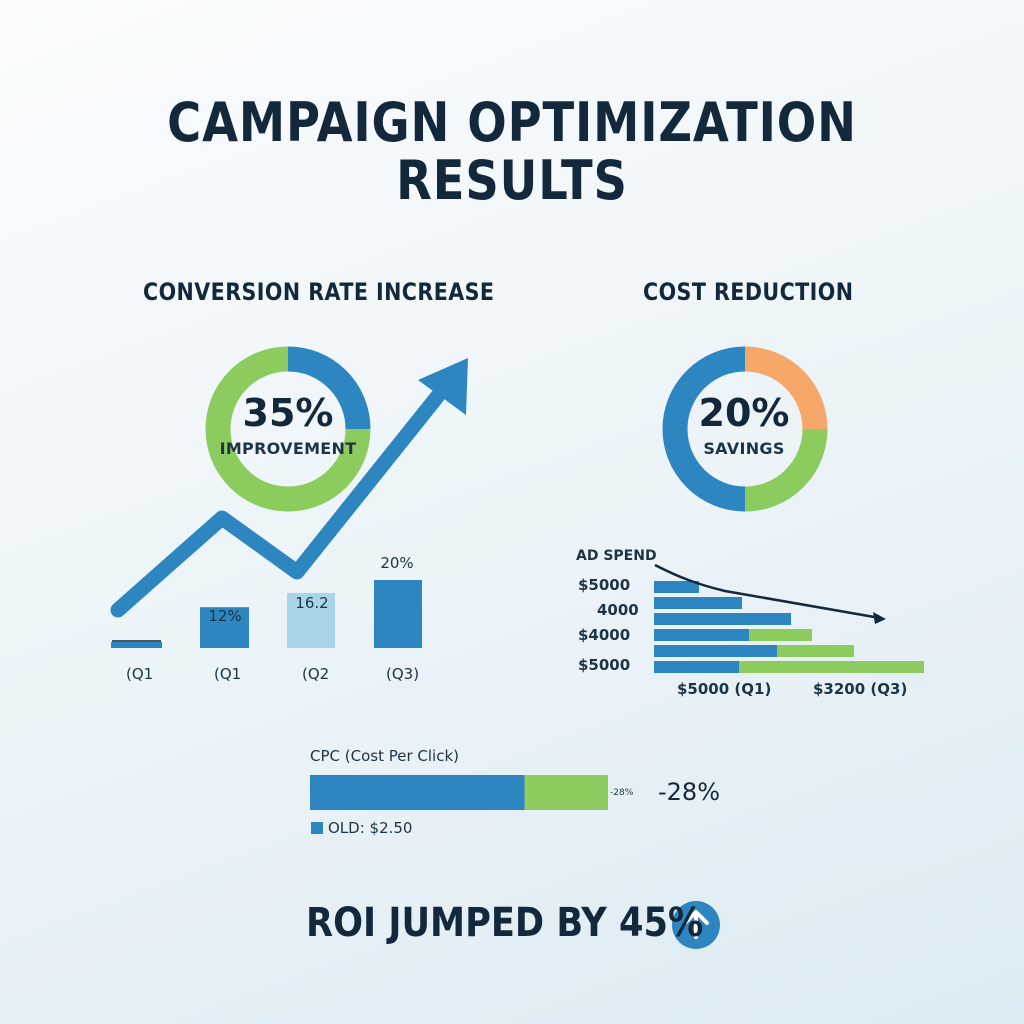 The image size is (1024, 1024). I want to click on ad-spend-row-3-blue, so click(722, 619).